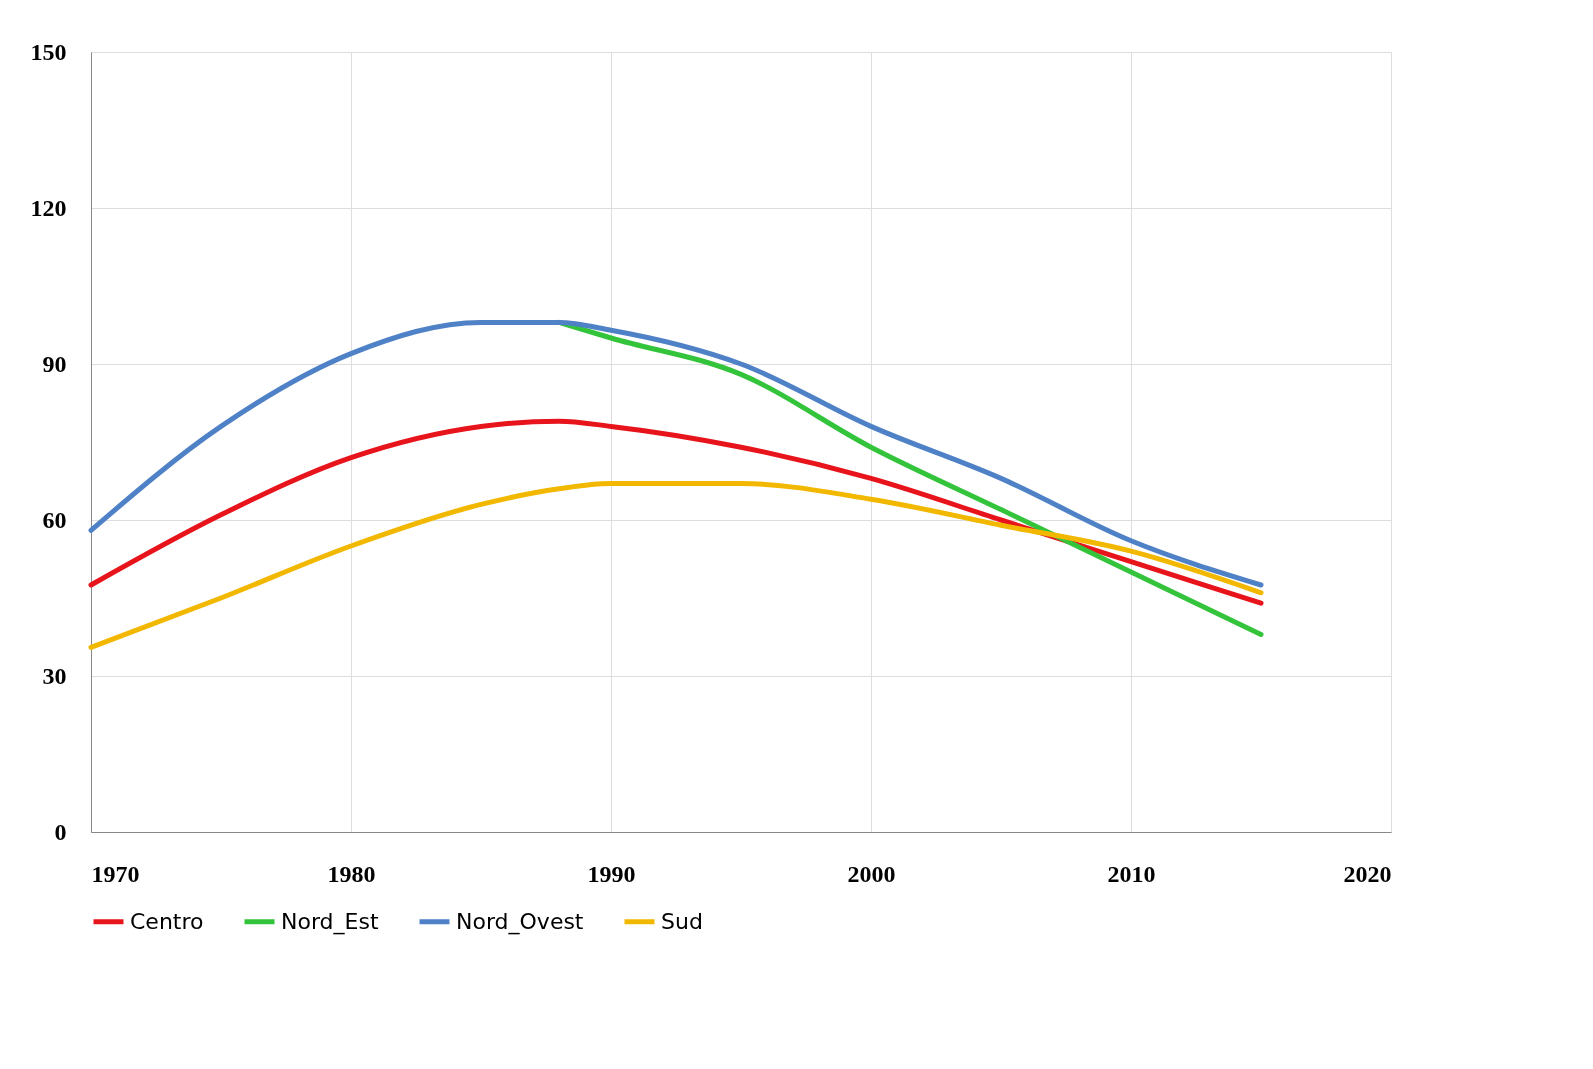  I want to click on x-tick-label: 2000, so click(871, 873).